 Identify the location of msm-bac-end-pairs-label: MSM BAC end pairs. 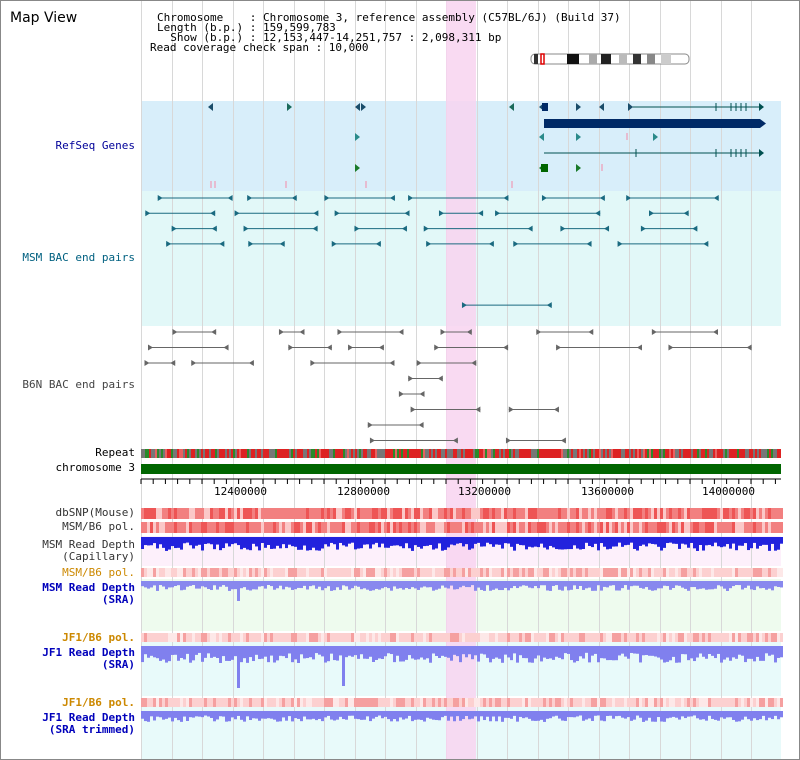
(78, 257).